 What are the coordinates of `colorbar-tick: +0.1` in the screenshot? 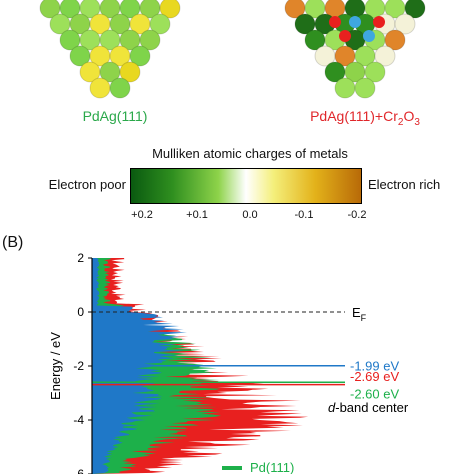 It's located at (197, 215).